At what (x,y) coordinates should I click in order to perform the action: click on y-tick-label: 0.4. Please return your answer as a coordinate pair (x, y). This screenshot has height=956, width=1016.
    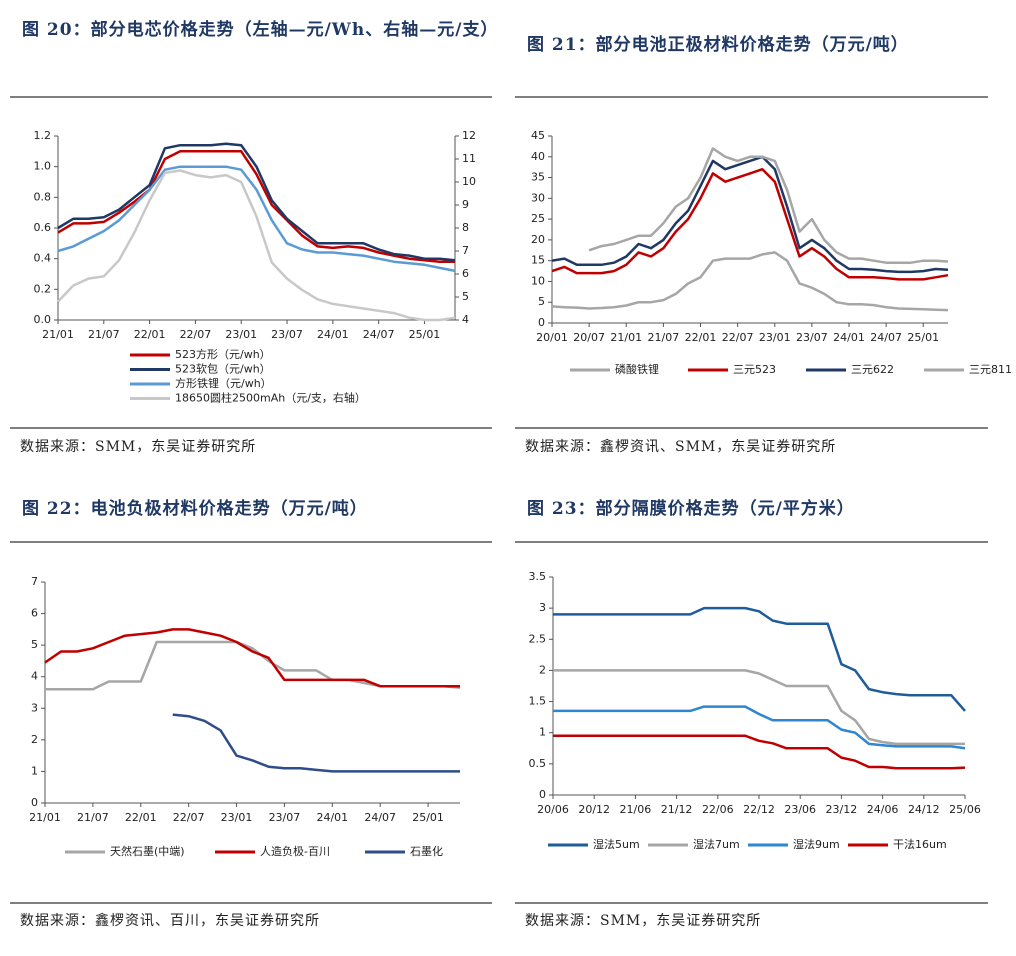
    Looking at the image, I should click on (43, 258).